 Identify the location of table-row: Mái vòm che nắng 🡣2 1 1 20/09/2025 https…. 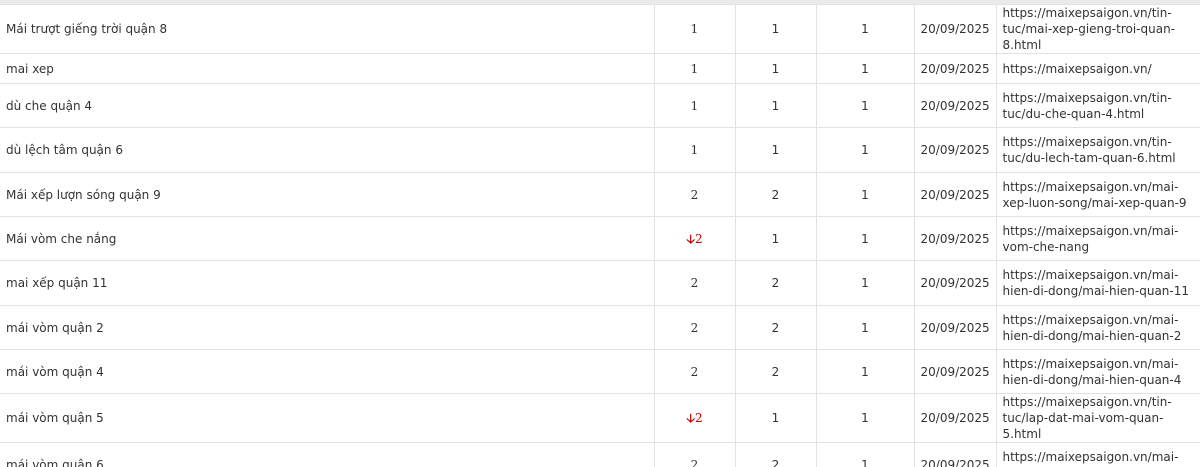
(600, 238).